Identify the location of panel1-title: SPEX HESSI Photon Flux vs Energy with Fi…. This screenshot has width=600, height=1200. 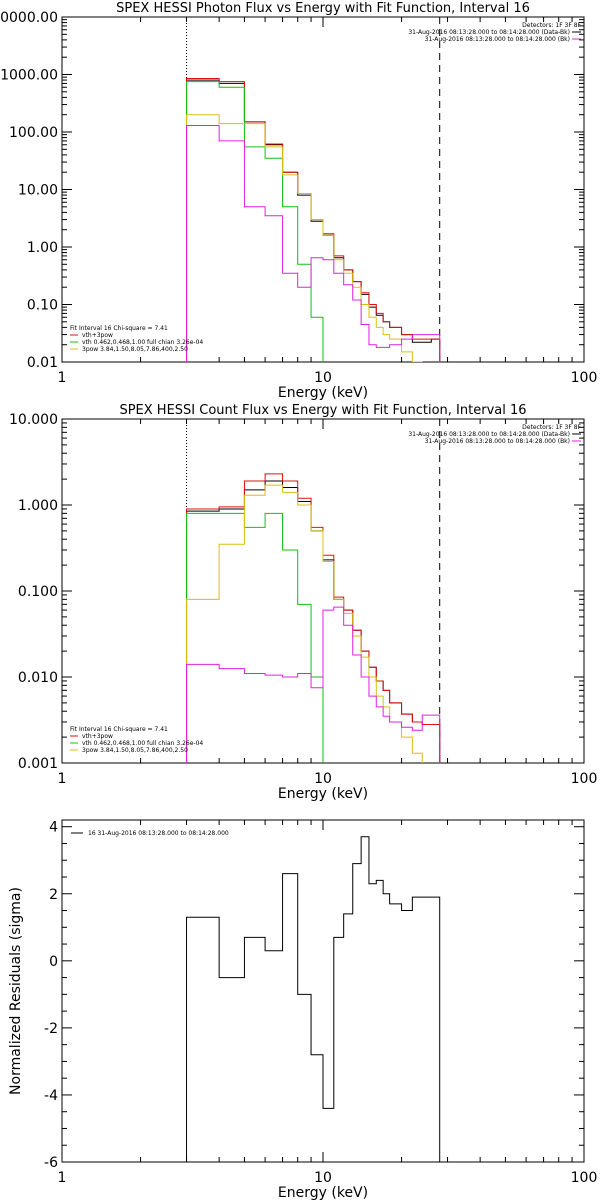
(323, 8).